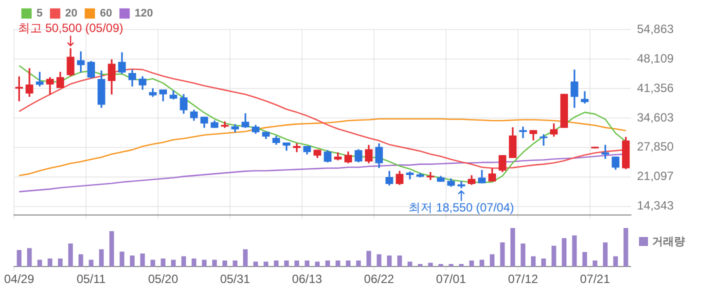  What do you see at coordinates (655, 29) in the screenshot?
I see `y-tick-label: 54,863` at bounding box center [655, 29].